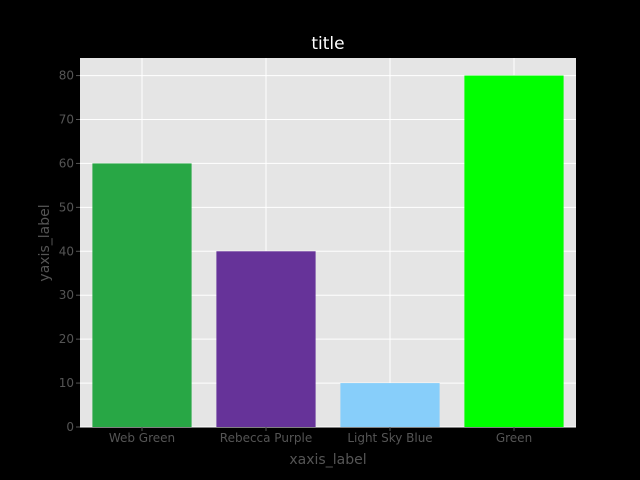 The width and height of the screenshot is (640, 480). What do you see at coordinates (66, 251) in the screenshot?
I see `y-tick-label: 40` at bounding box center [66, 251].